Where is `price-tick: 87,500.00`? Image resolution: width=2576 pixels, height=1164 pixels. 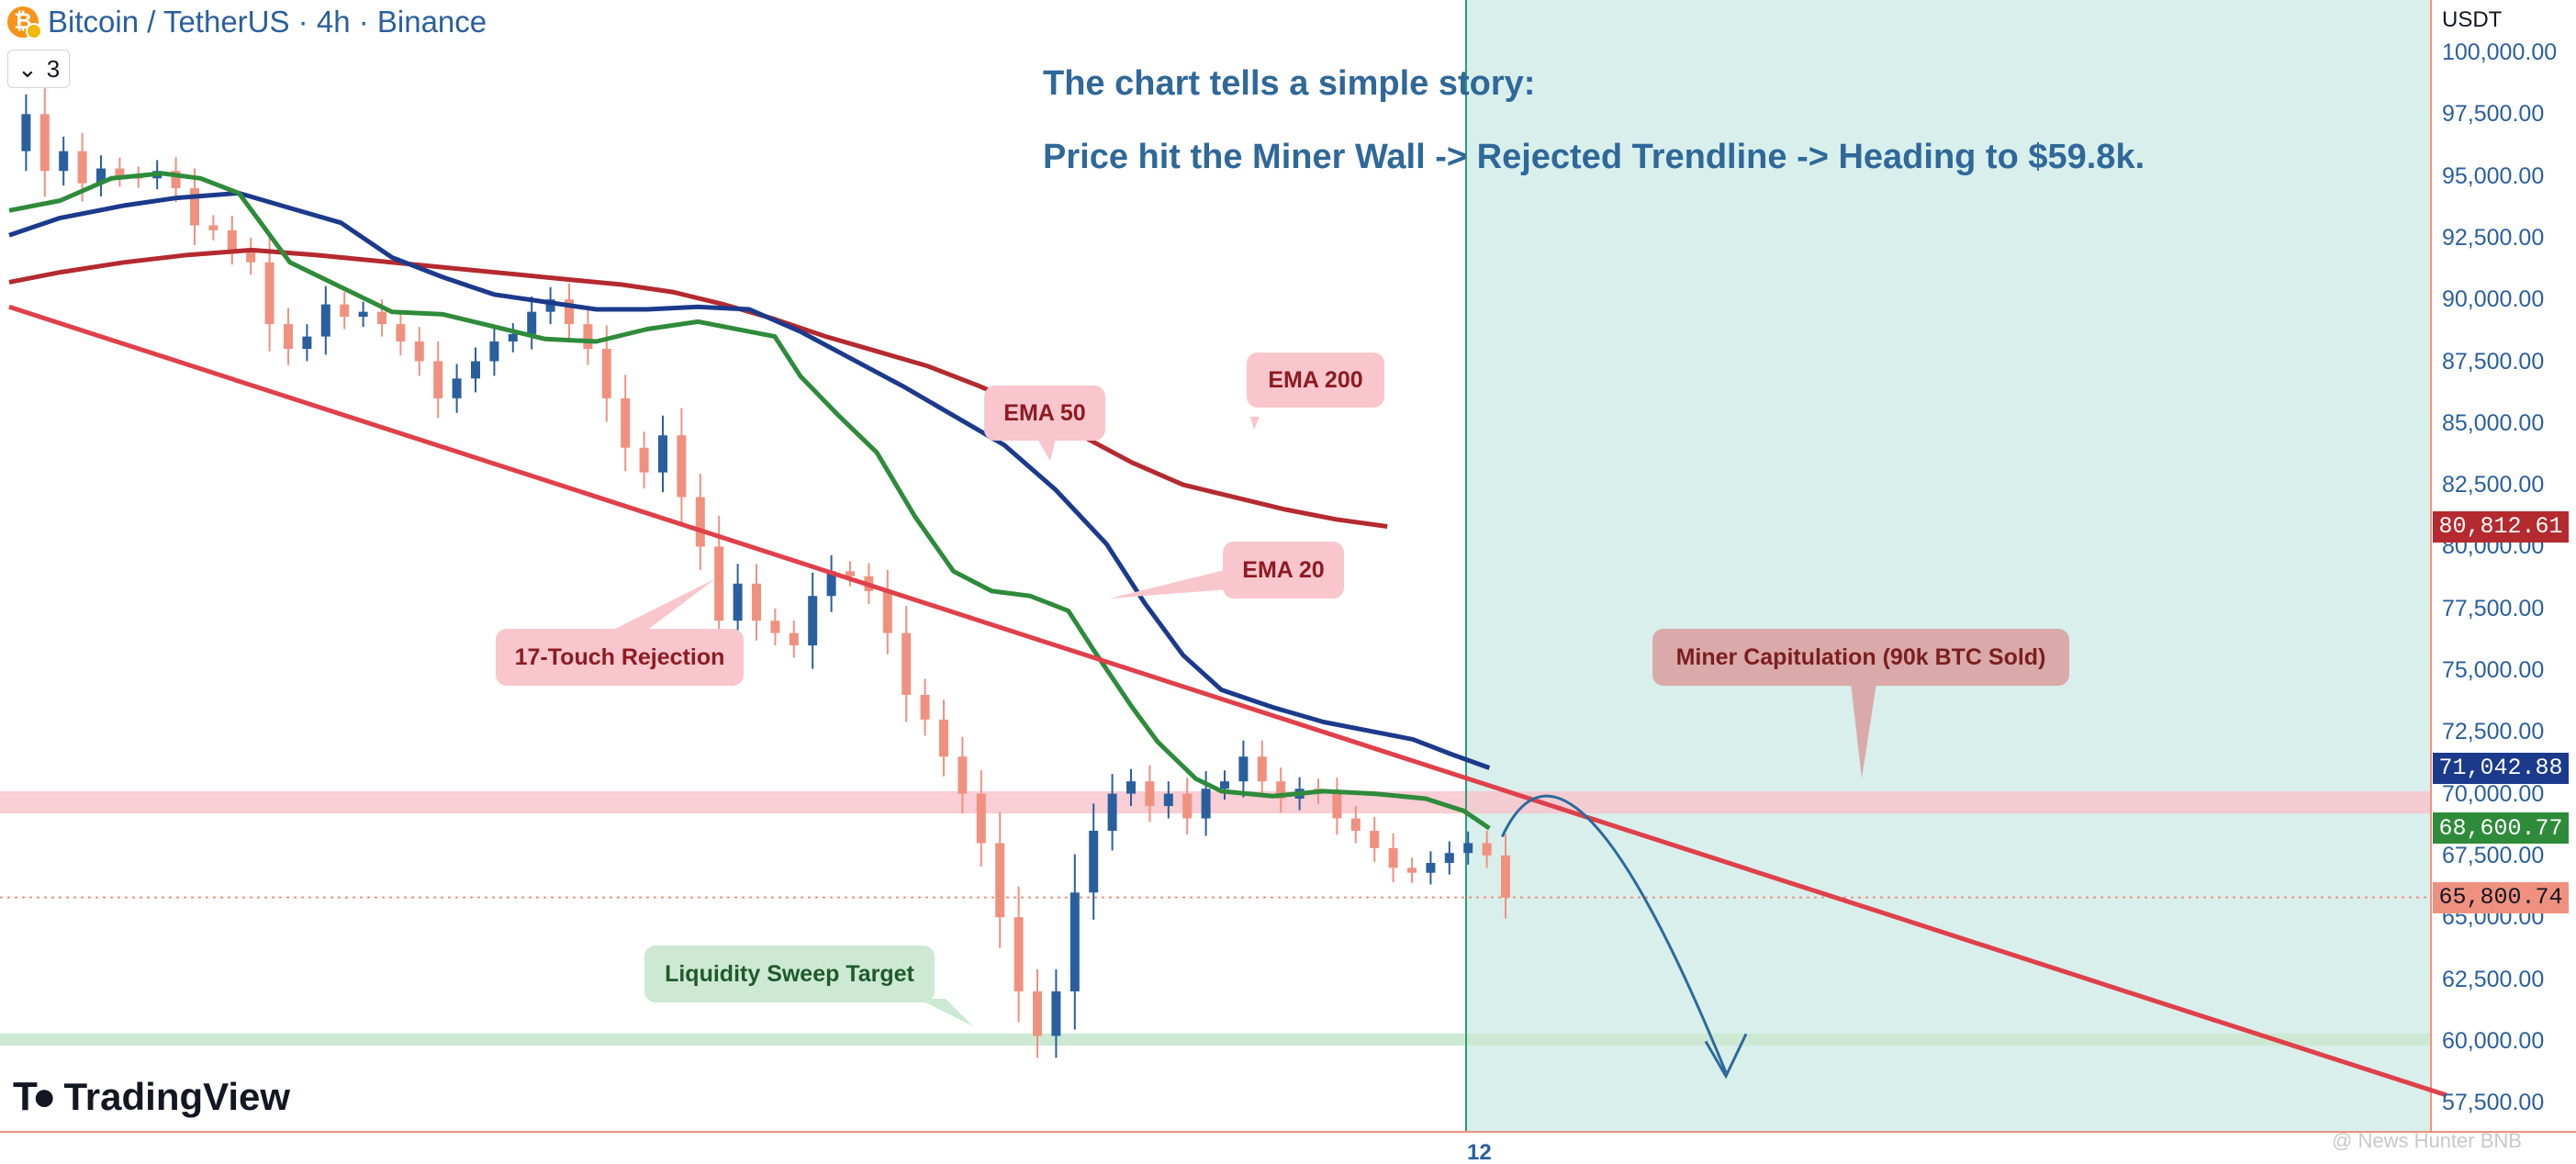
price-tick: 87,500.00 is located at coordinates (2493, 361).